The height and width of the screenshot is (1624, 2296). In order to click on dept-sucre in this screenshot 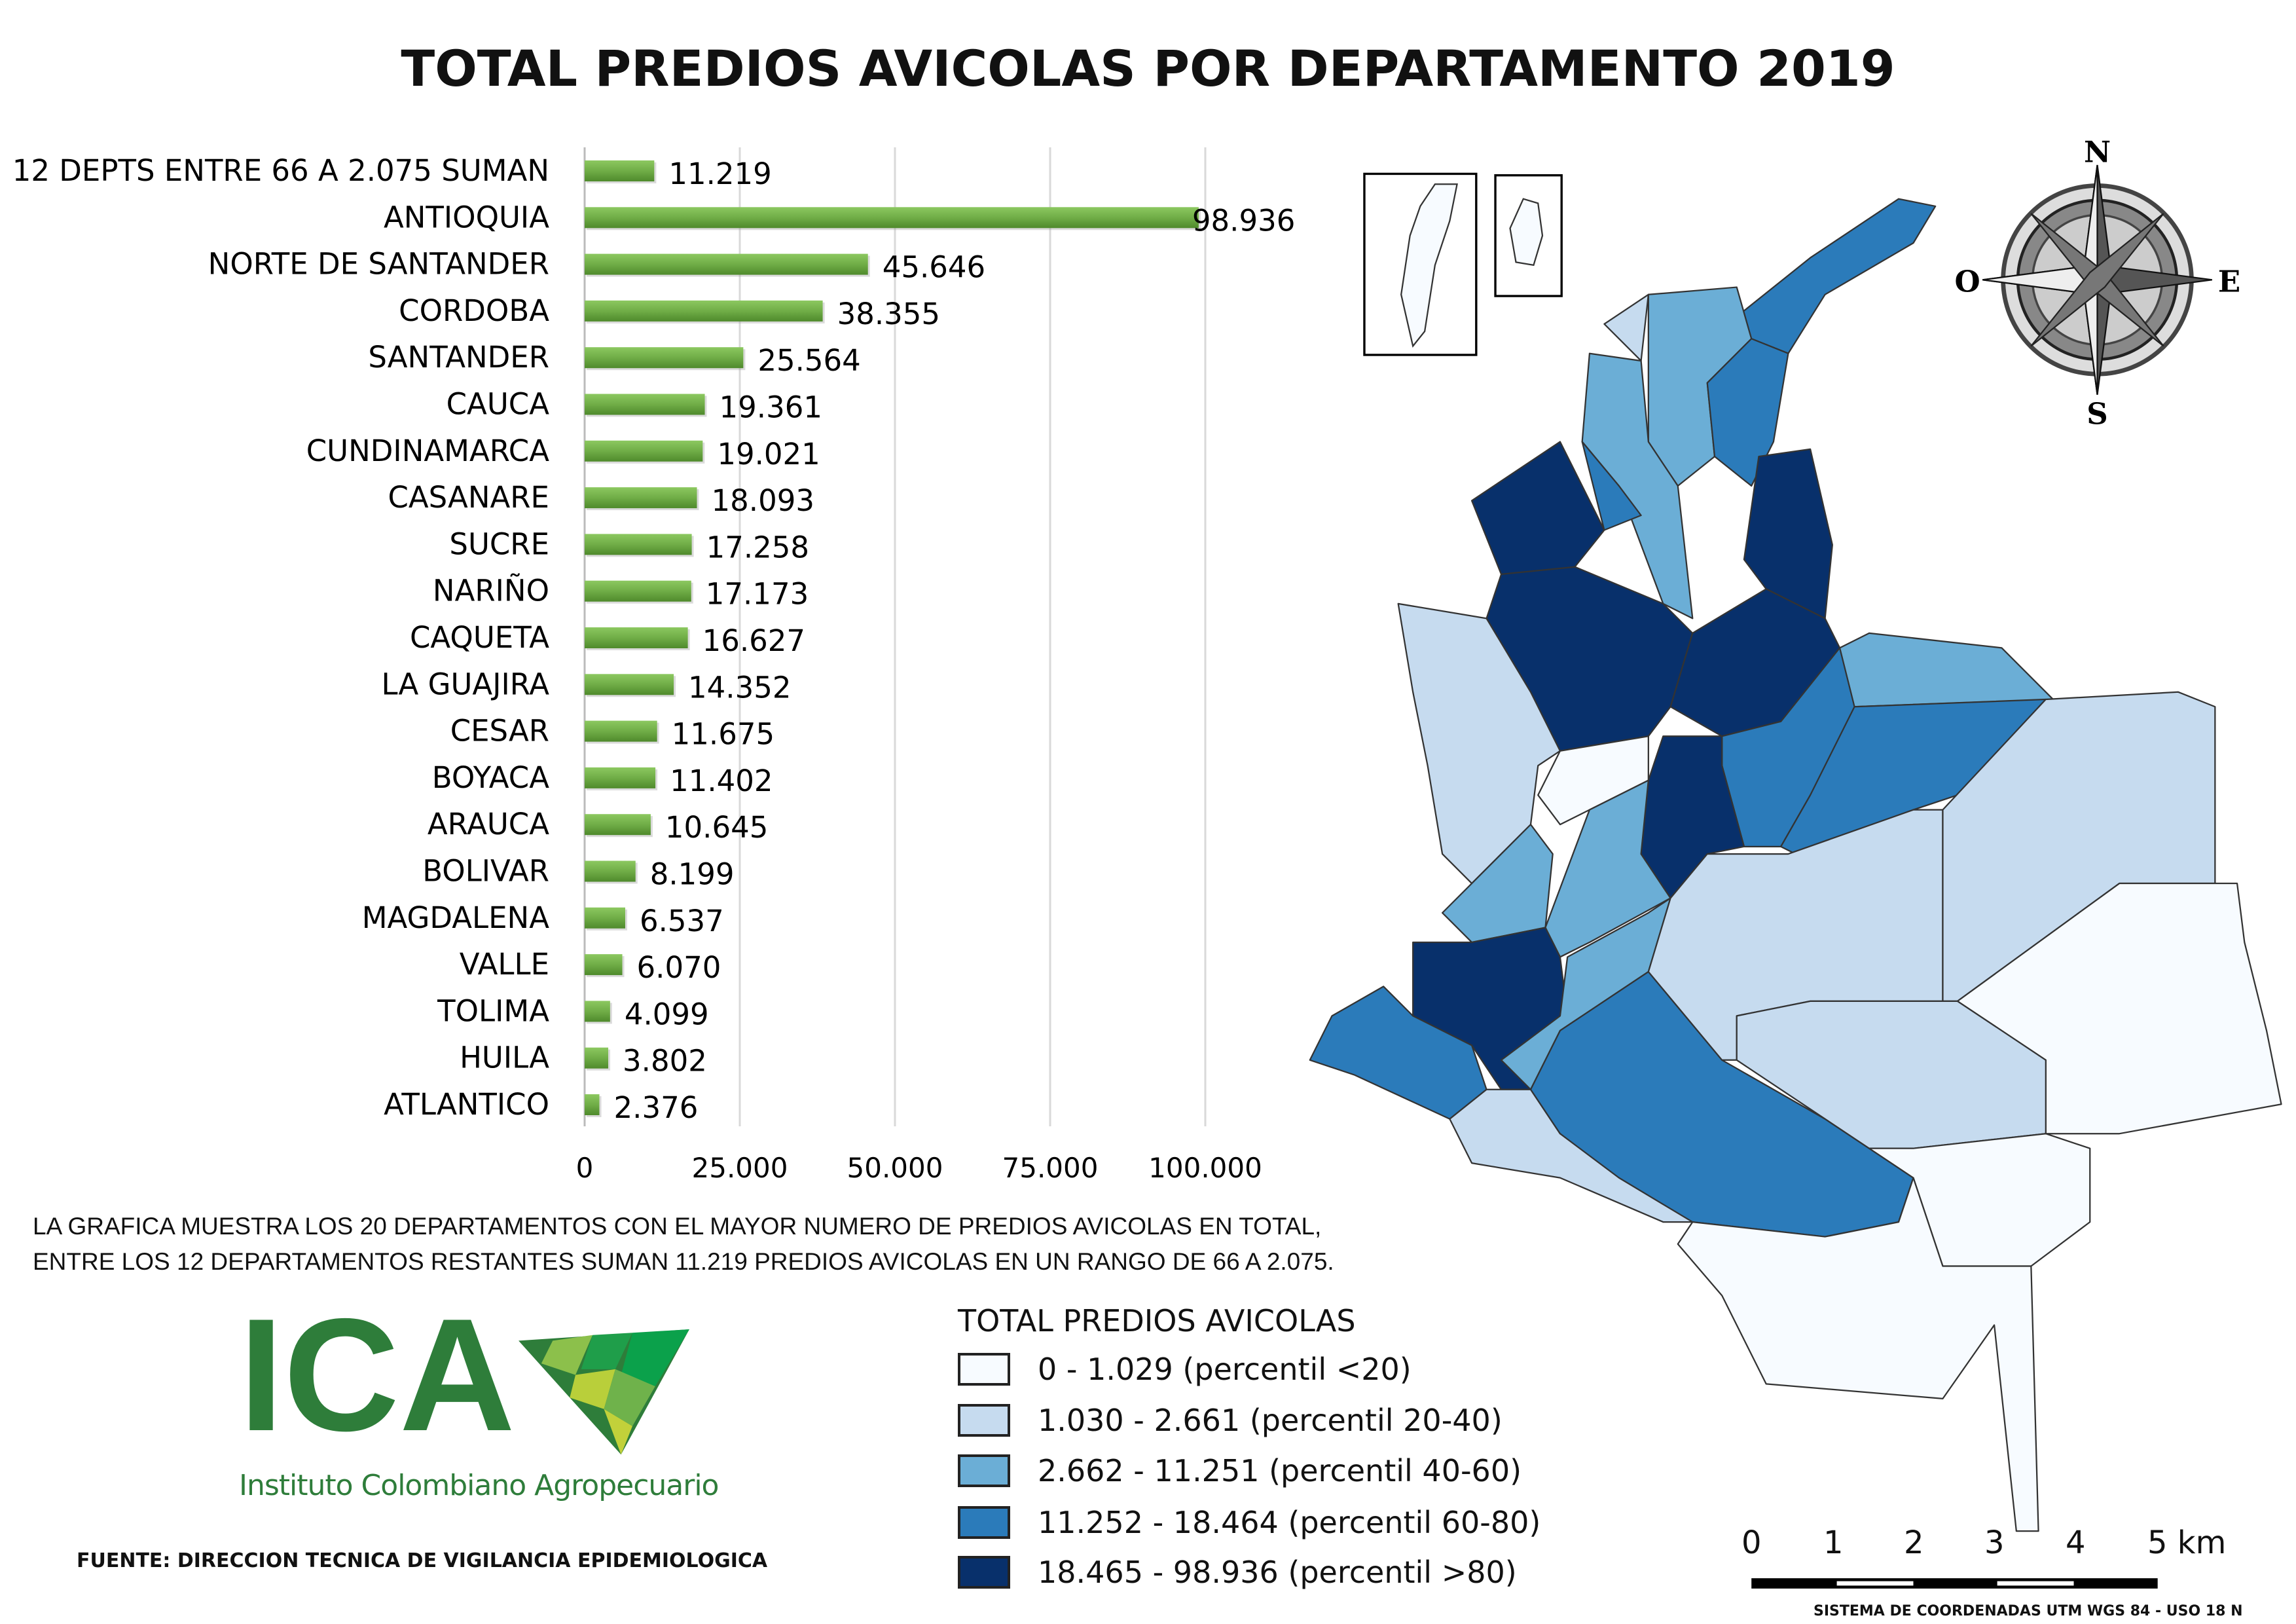, I will do `click(1611, 486)`.